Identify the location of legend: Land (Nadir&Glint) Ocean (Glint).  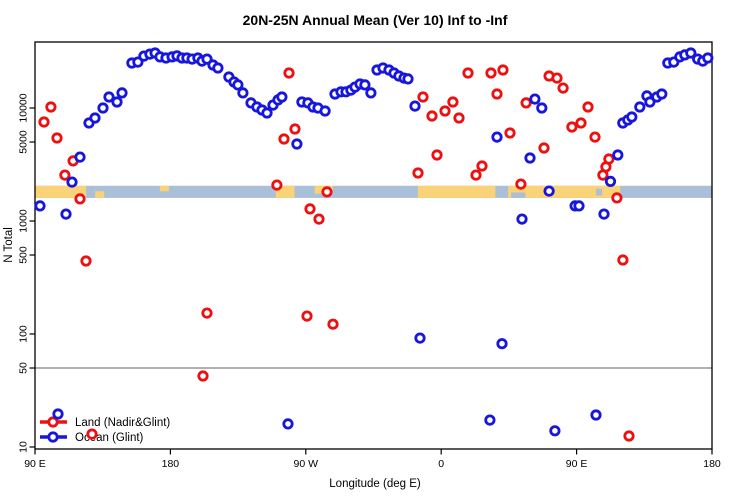
(105, 430).